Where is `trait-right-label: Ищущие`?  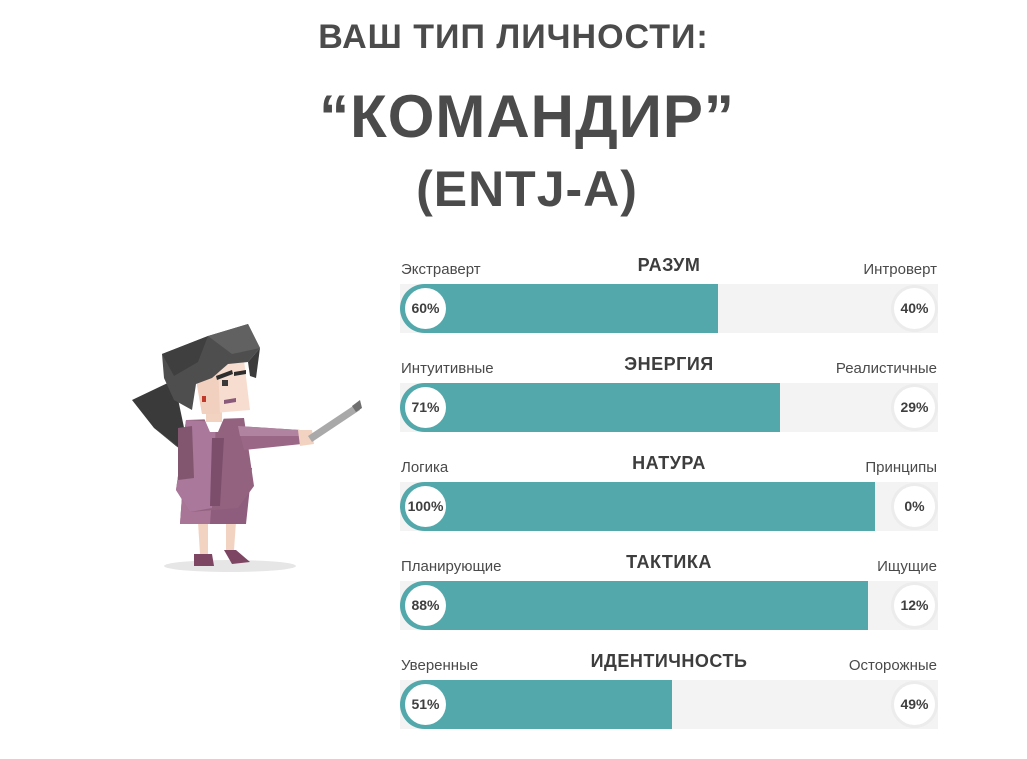
trait-right-label: Ищущие is located at coordinates (907, 566).